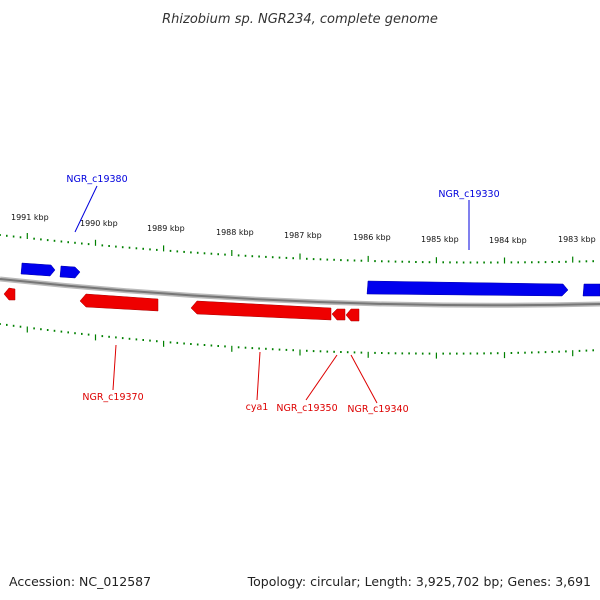  I want to click on gene-label-ngr-c19350: NGR_c19350, so click(306, 408).